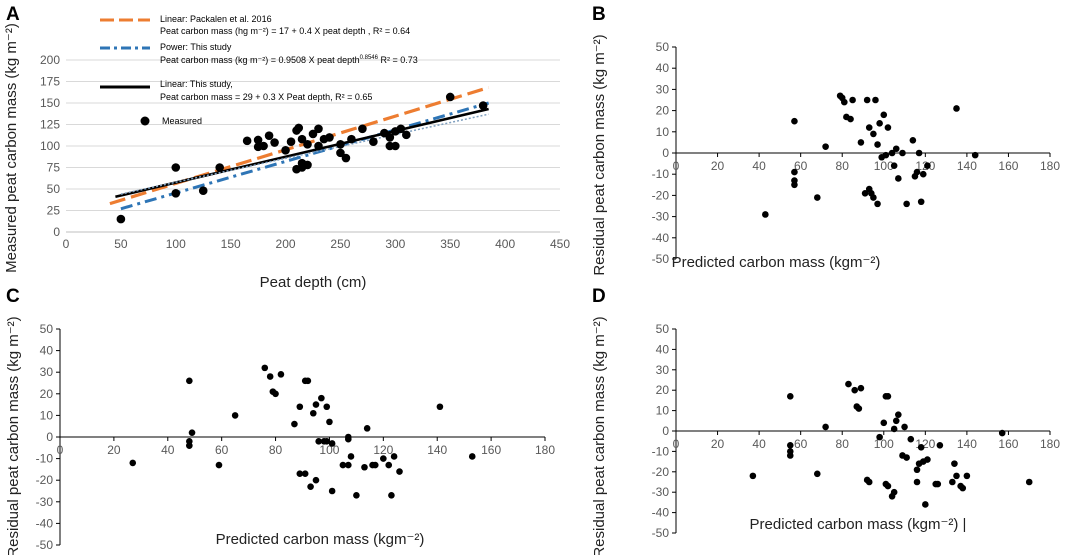 The image size is (1072, 555). I want to click on panel-d-y-tick-label: 40, so click(663, 349).